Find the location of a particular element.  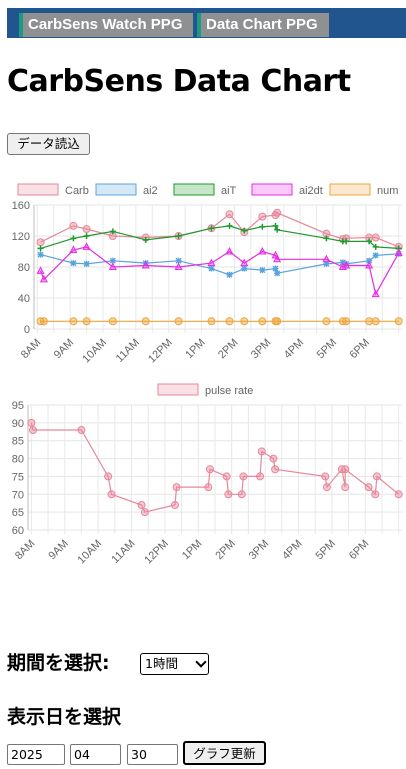

month-input: 04 is located at coordinates (95, 754).